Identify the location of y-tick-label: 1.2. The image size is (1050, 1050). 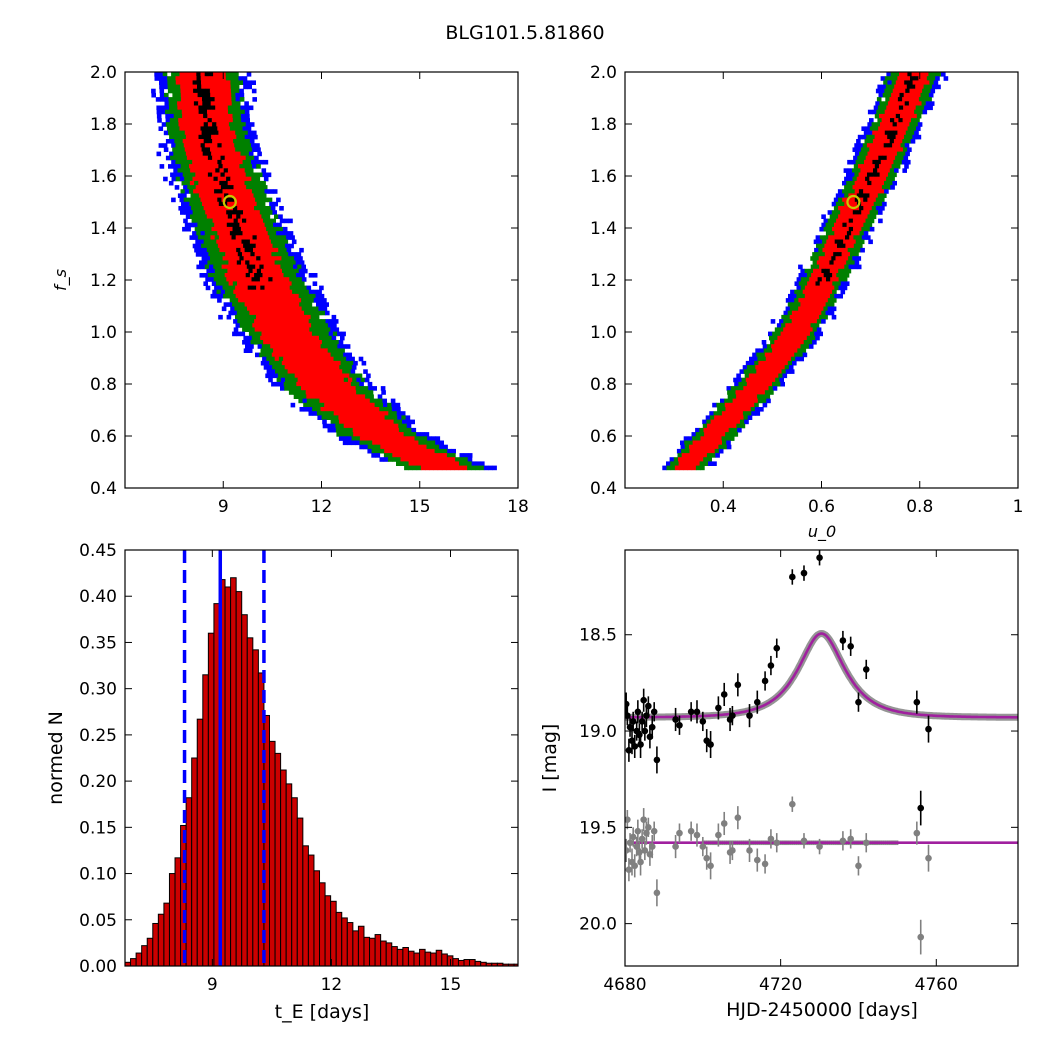
(103, 281).